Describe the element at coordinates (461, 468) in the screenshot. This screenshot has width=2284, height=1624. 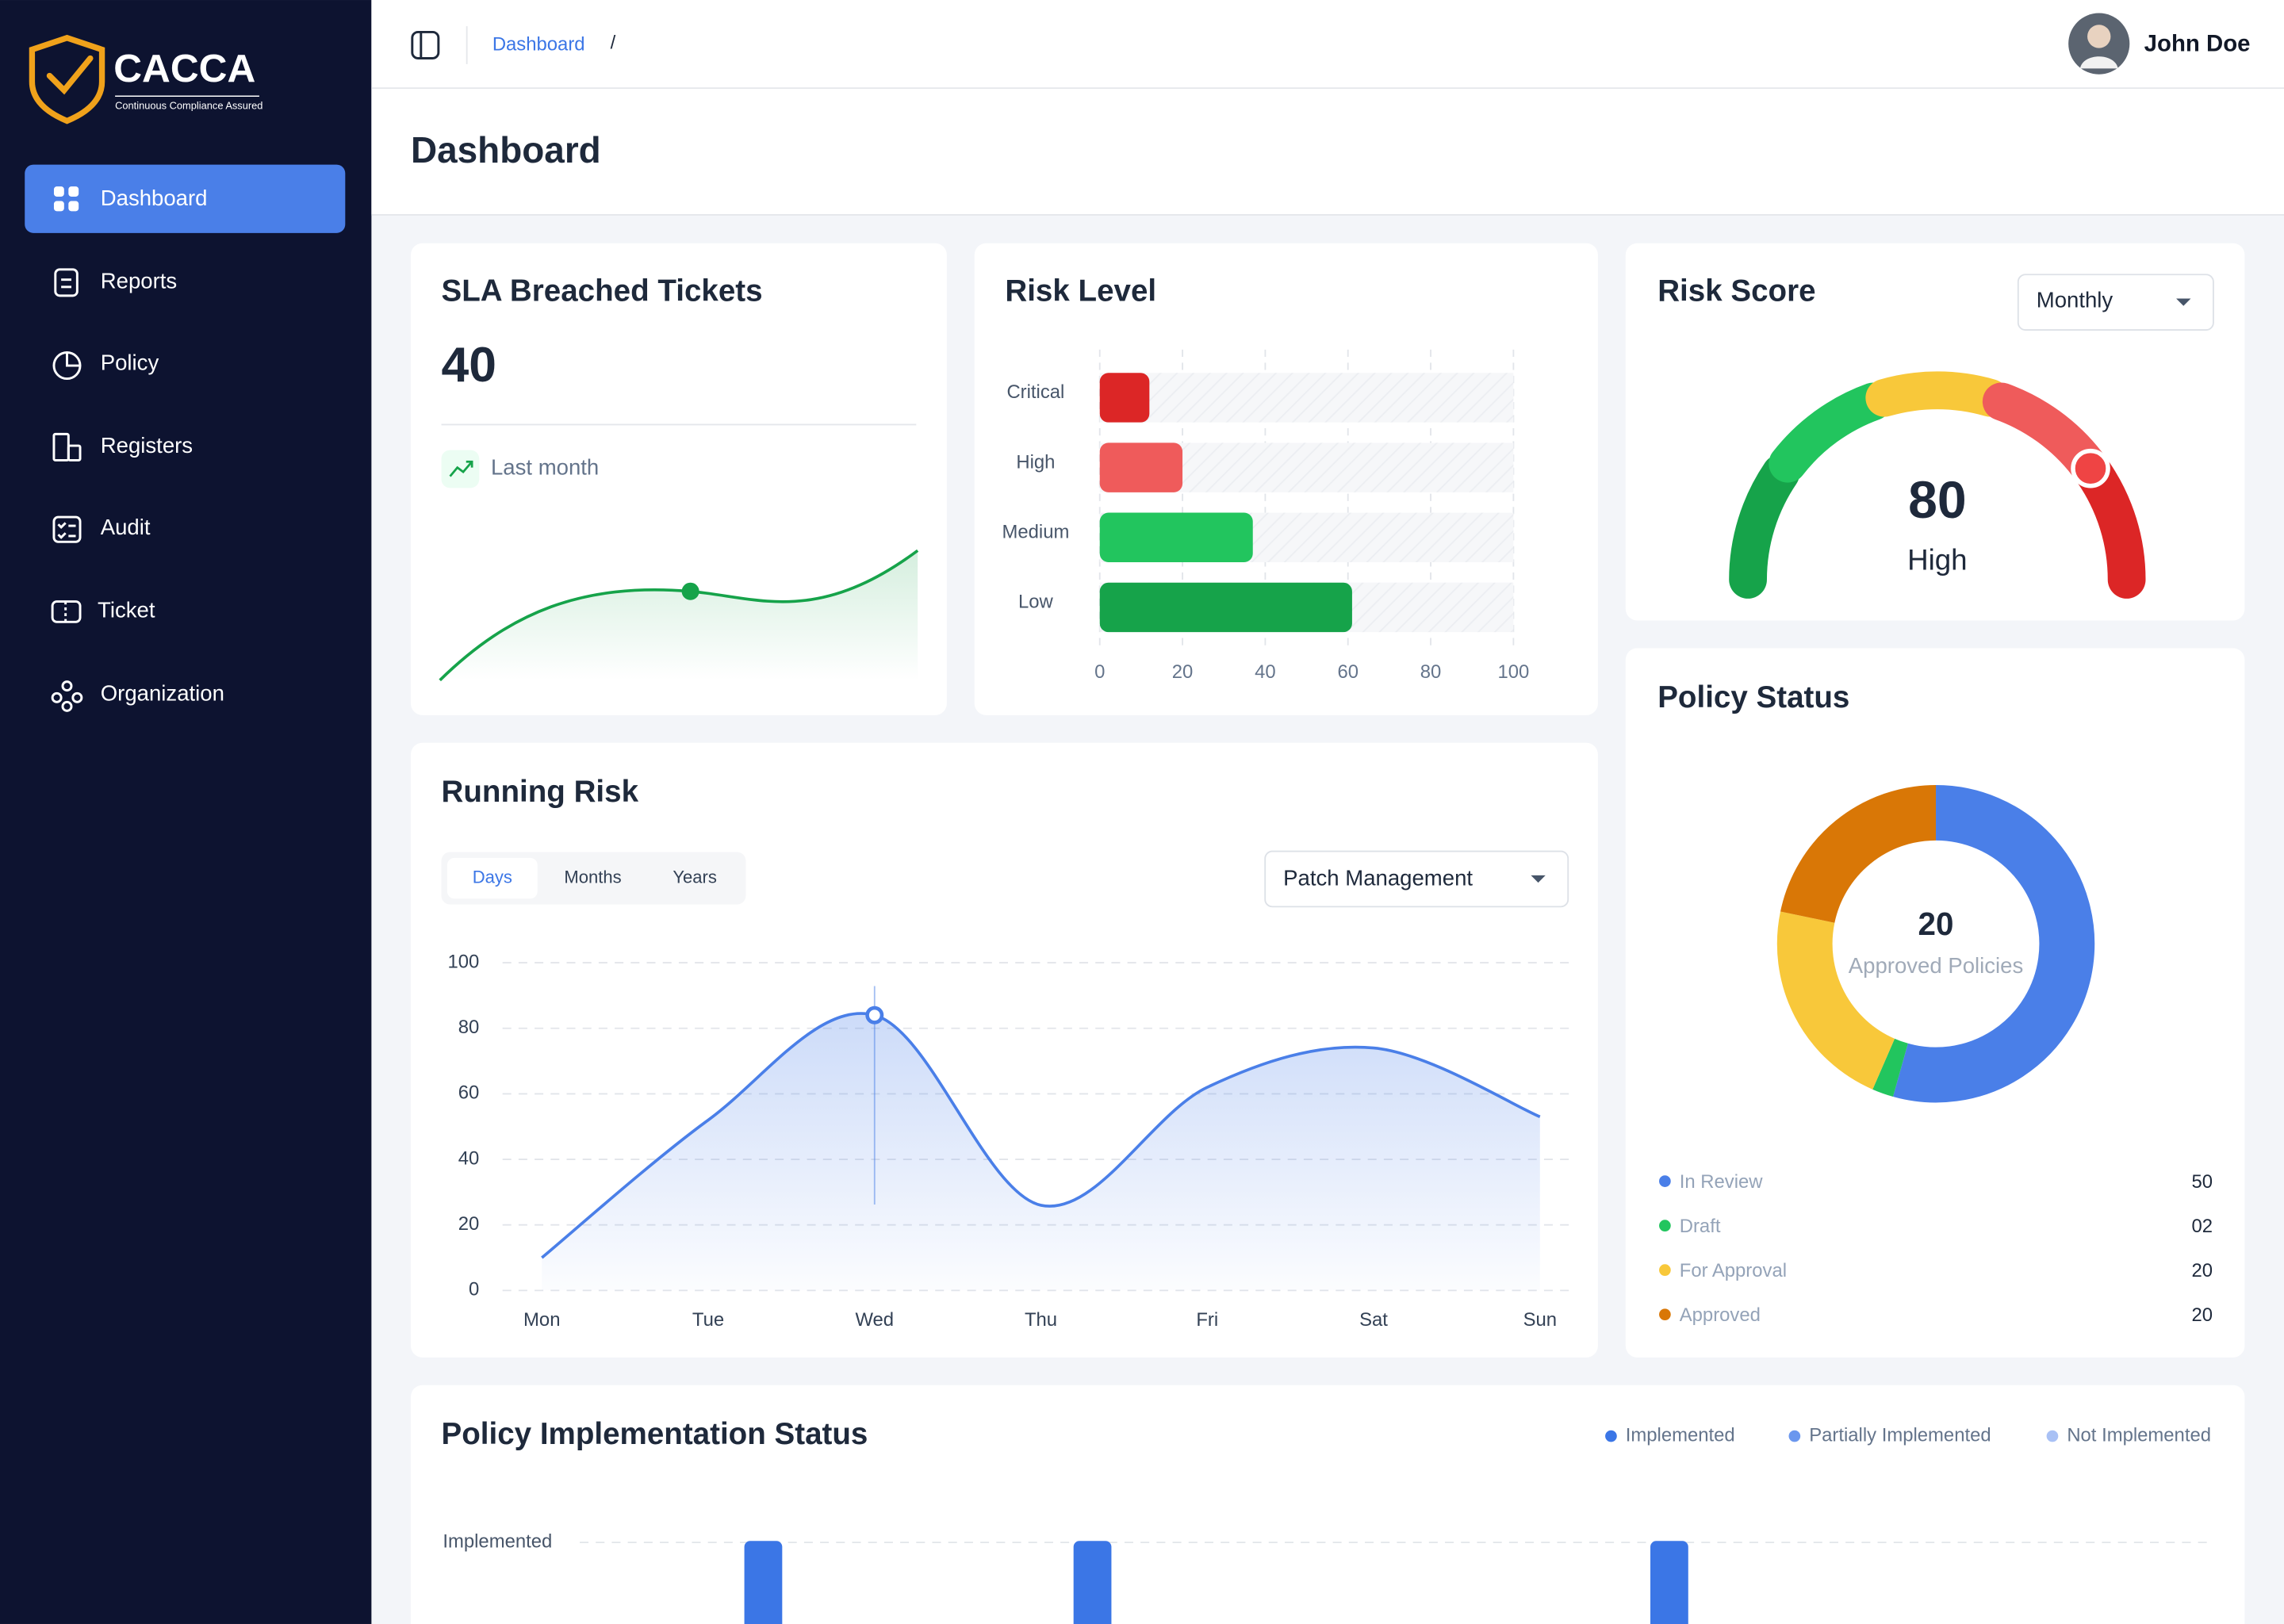
I see `trend-icon` at that location.